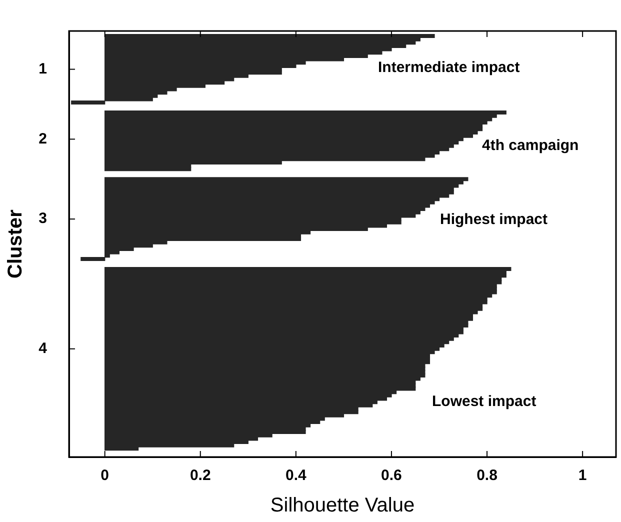 The width and height of the screenshot is (621, 522). What do you see at coordinates (296, 475) in the screenshot?
I see `x-tick-label: 0.4` at bounding box center [296, 475].